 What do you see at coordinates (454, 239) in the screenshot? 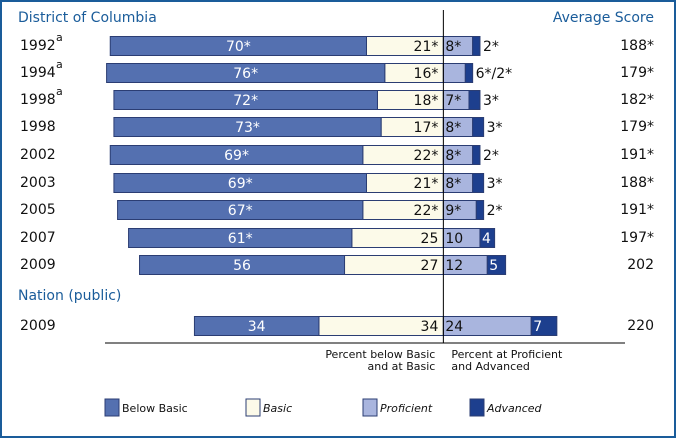
I see `value-label: 10` at bounding box center [454, 239].